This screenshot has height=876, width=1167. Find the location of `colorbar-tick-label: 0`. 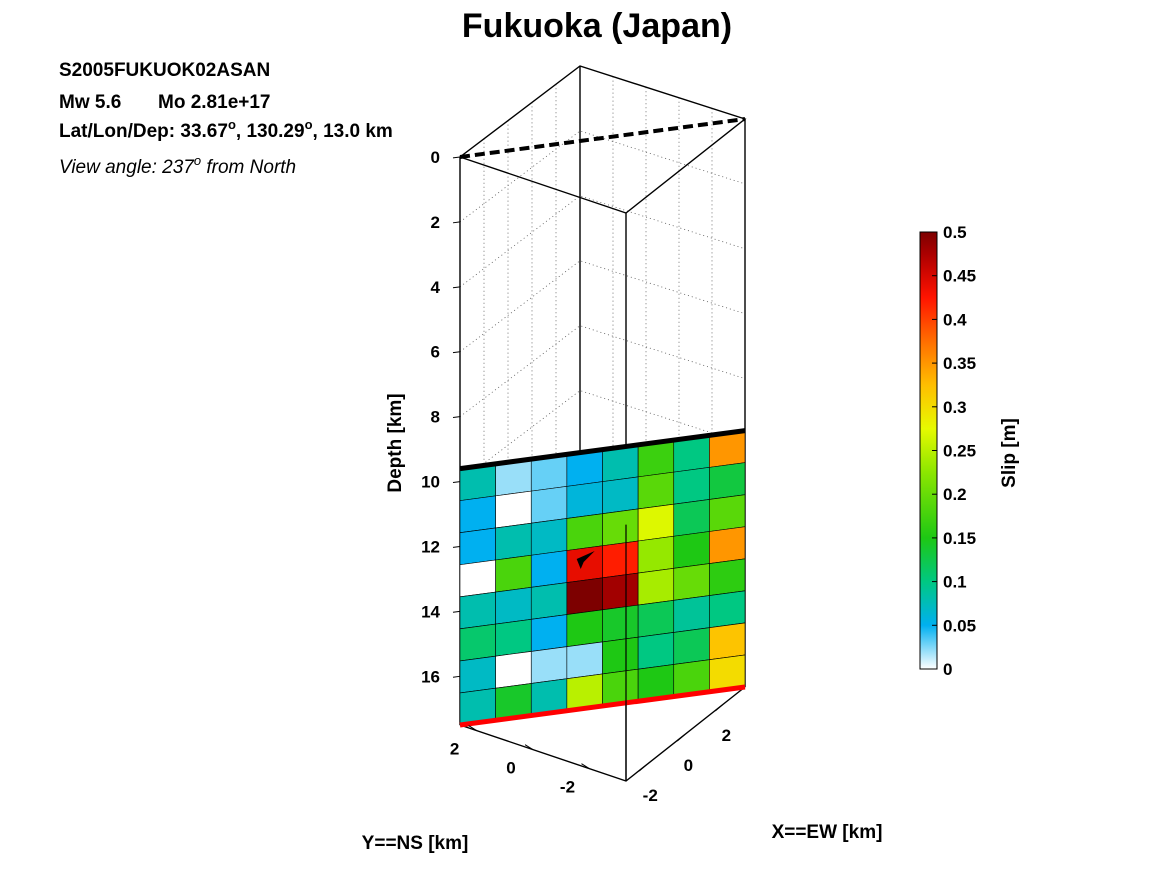

colorbar-tick-label: 0 is located at coordinates (947, 669).